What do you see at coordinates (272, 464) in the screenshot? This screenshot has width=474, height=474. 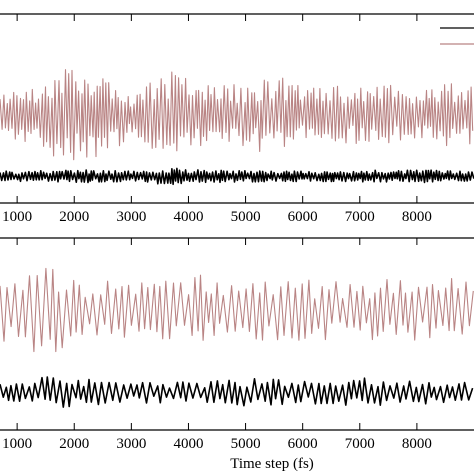 I see `x-axis-title: Time step (fs)` at bounding box center [272, 464].